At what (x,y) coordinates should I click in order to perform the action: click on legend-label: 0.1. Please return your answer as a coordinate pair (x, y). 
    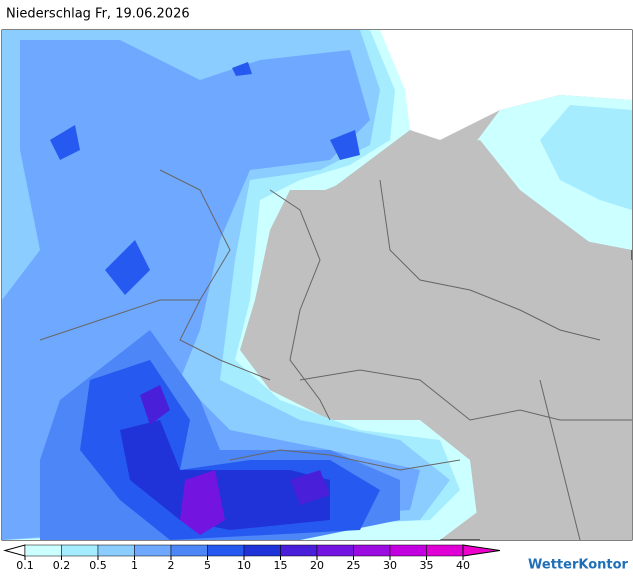
    Looking at the image, I should click on (25, 565).